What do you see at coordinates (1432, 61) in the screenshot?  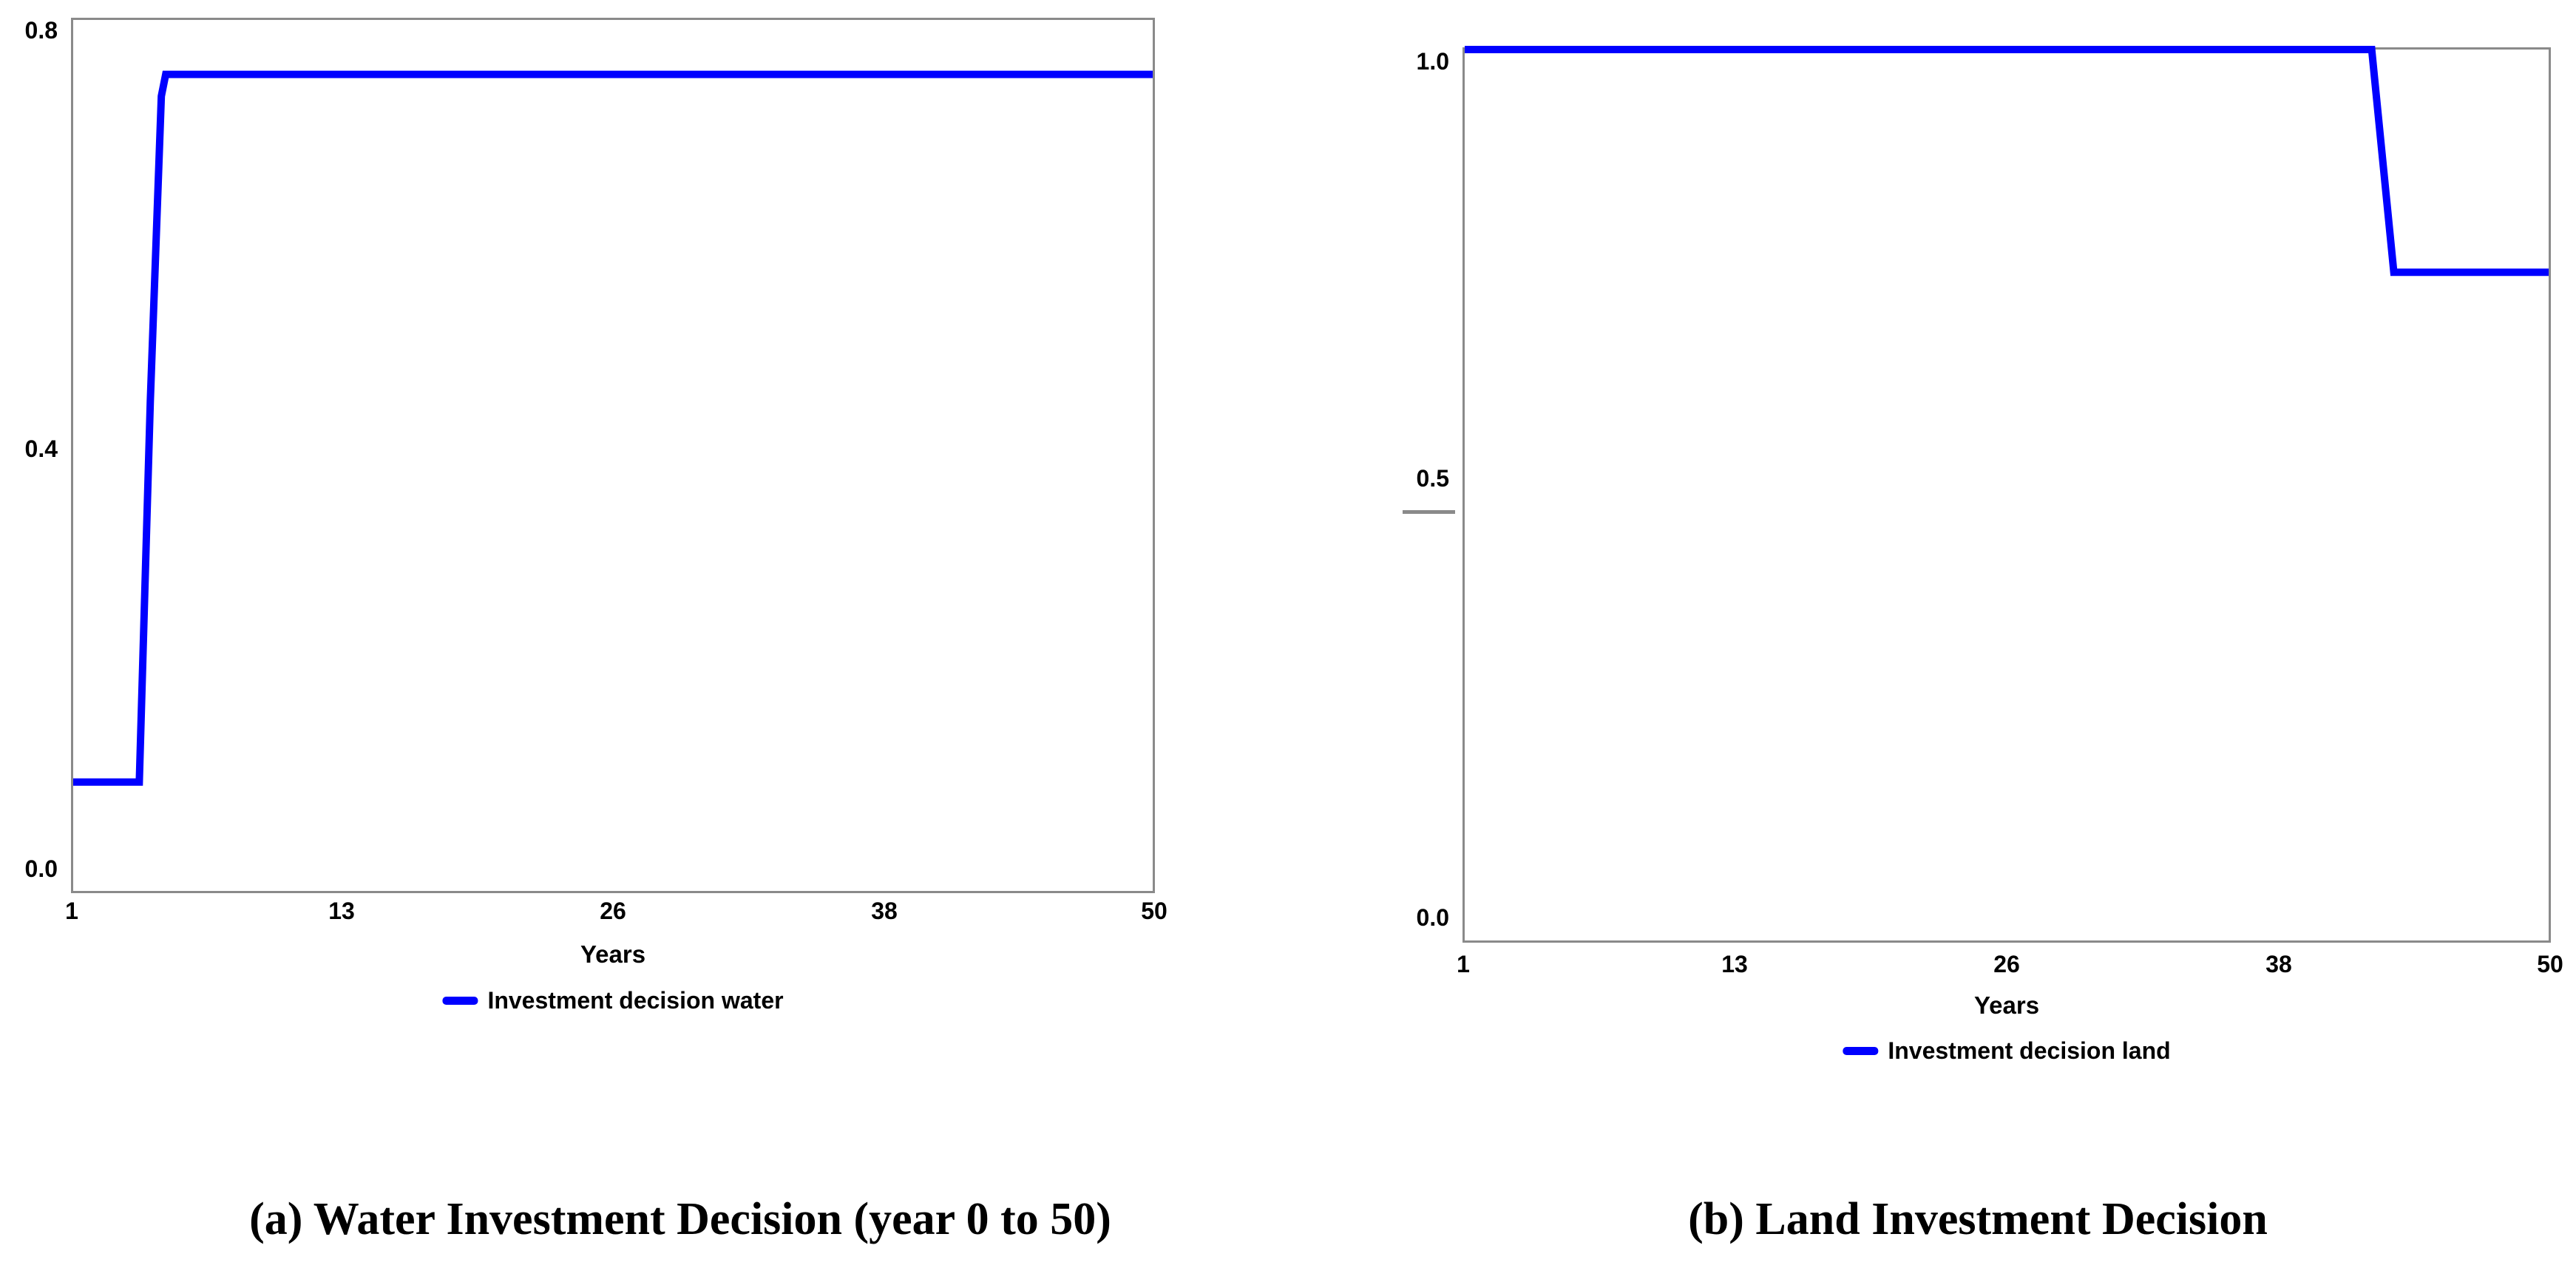 I see `land-ytick-top: 1.0` at bounding box center [1432, 61].